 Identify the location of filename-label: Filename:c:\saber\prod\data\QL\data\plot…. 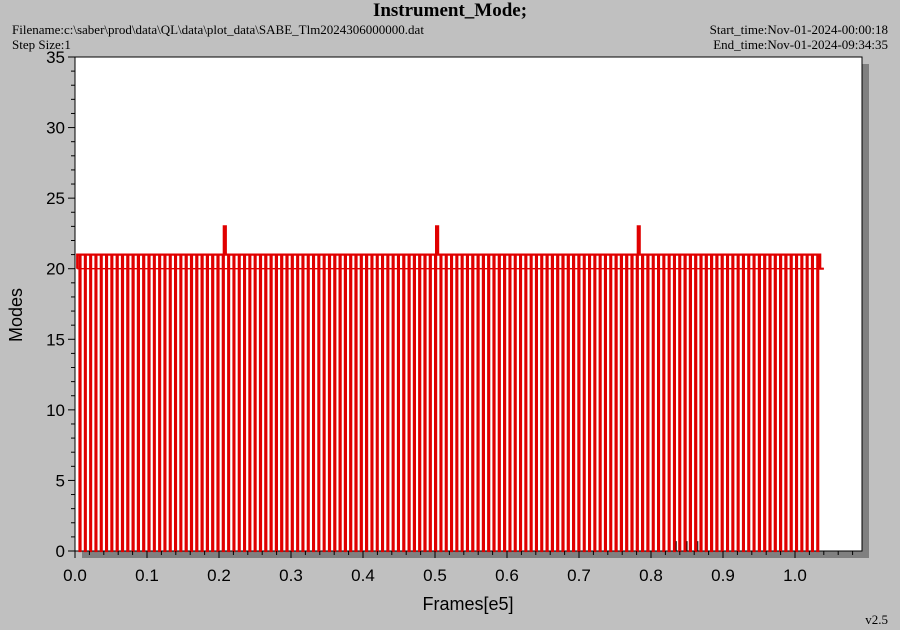
(218, 29).